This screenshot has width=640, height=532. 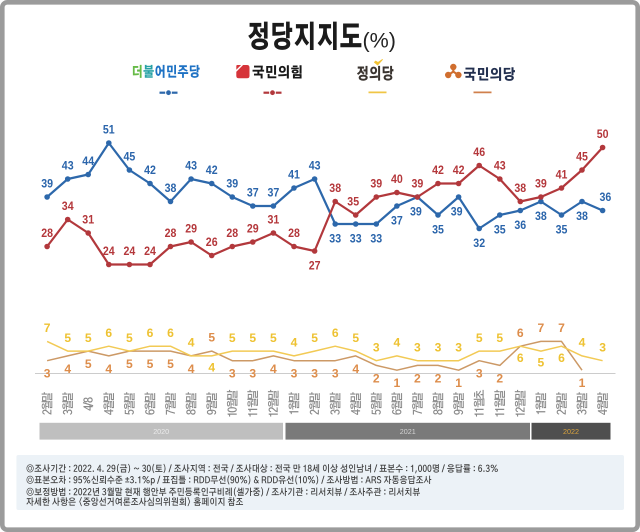 What do you see at coordinates (88, 161) in the screenshot?
I see `svg-text: 44` at bounding box center [88, 161].